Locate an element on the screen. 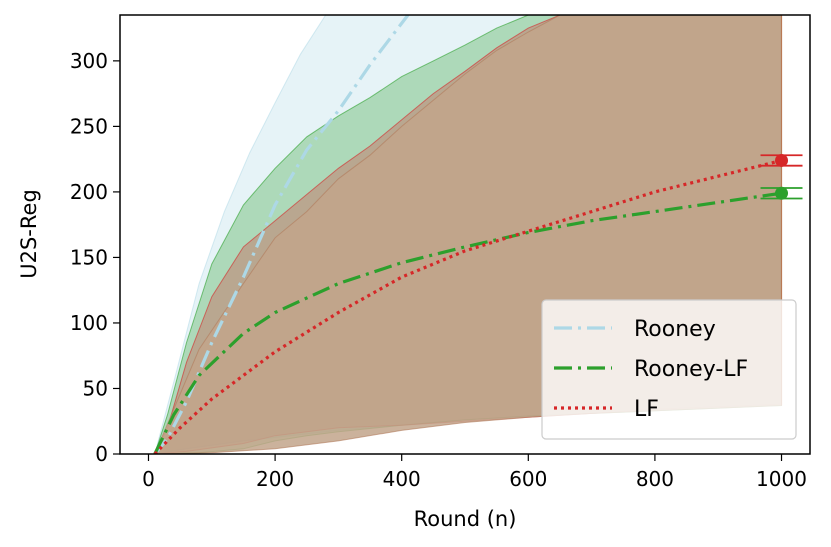 Image resolution: width=831 pixels, height=547 pixels. y-tick-label: 150 is located at coordinates (89, 257).